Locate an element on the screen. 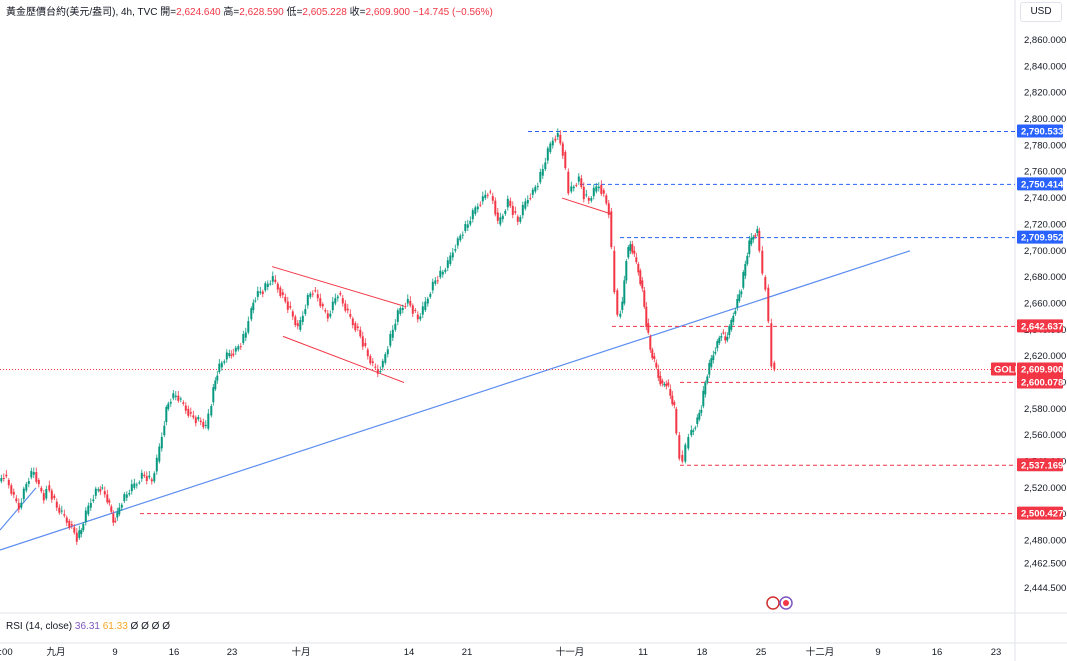 The width and height of the screenshot is (1067, 661). y-tick-label: 2,520.000 is located at coordinates (1045, 488).